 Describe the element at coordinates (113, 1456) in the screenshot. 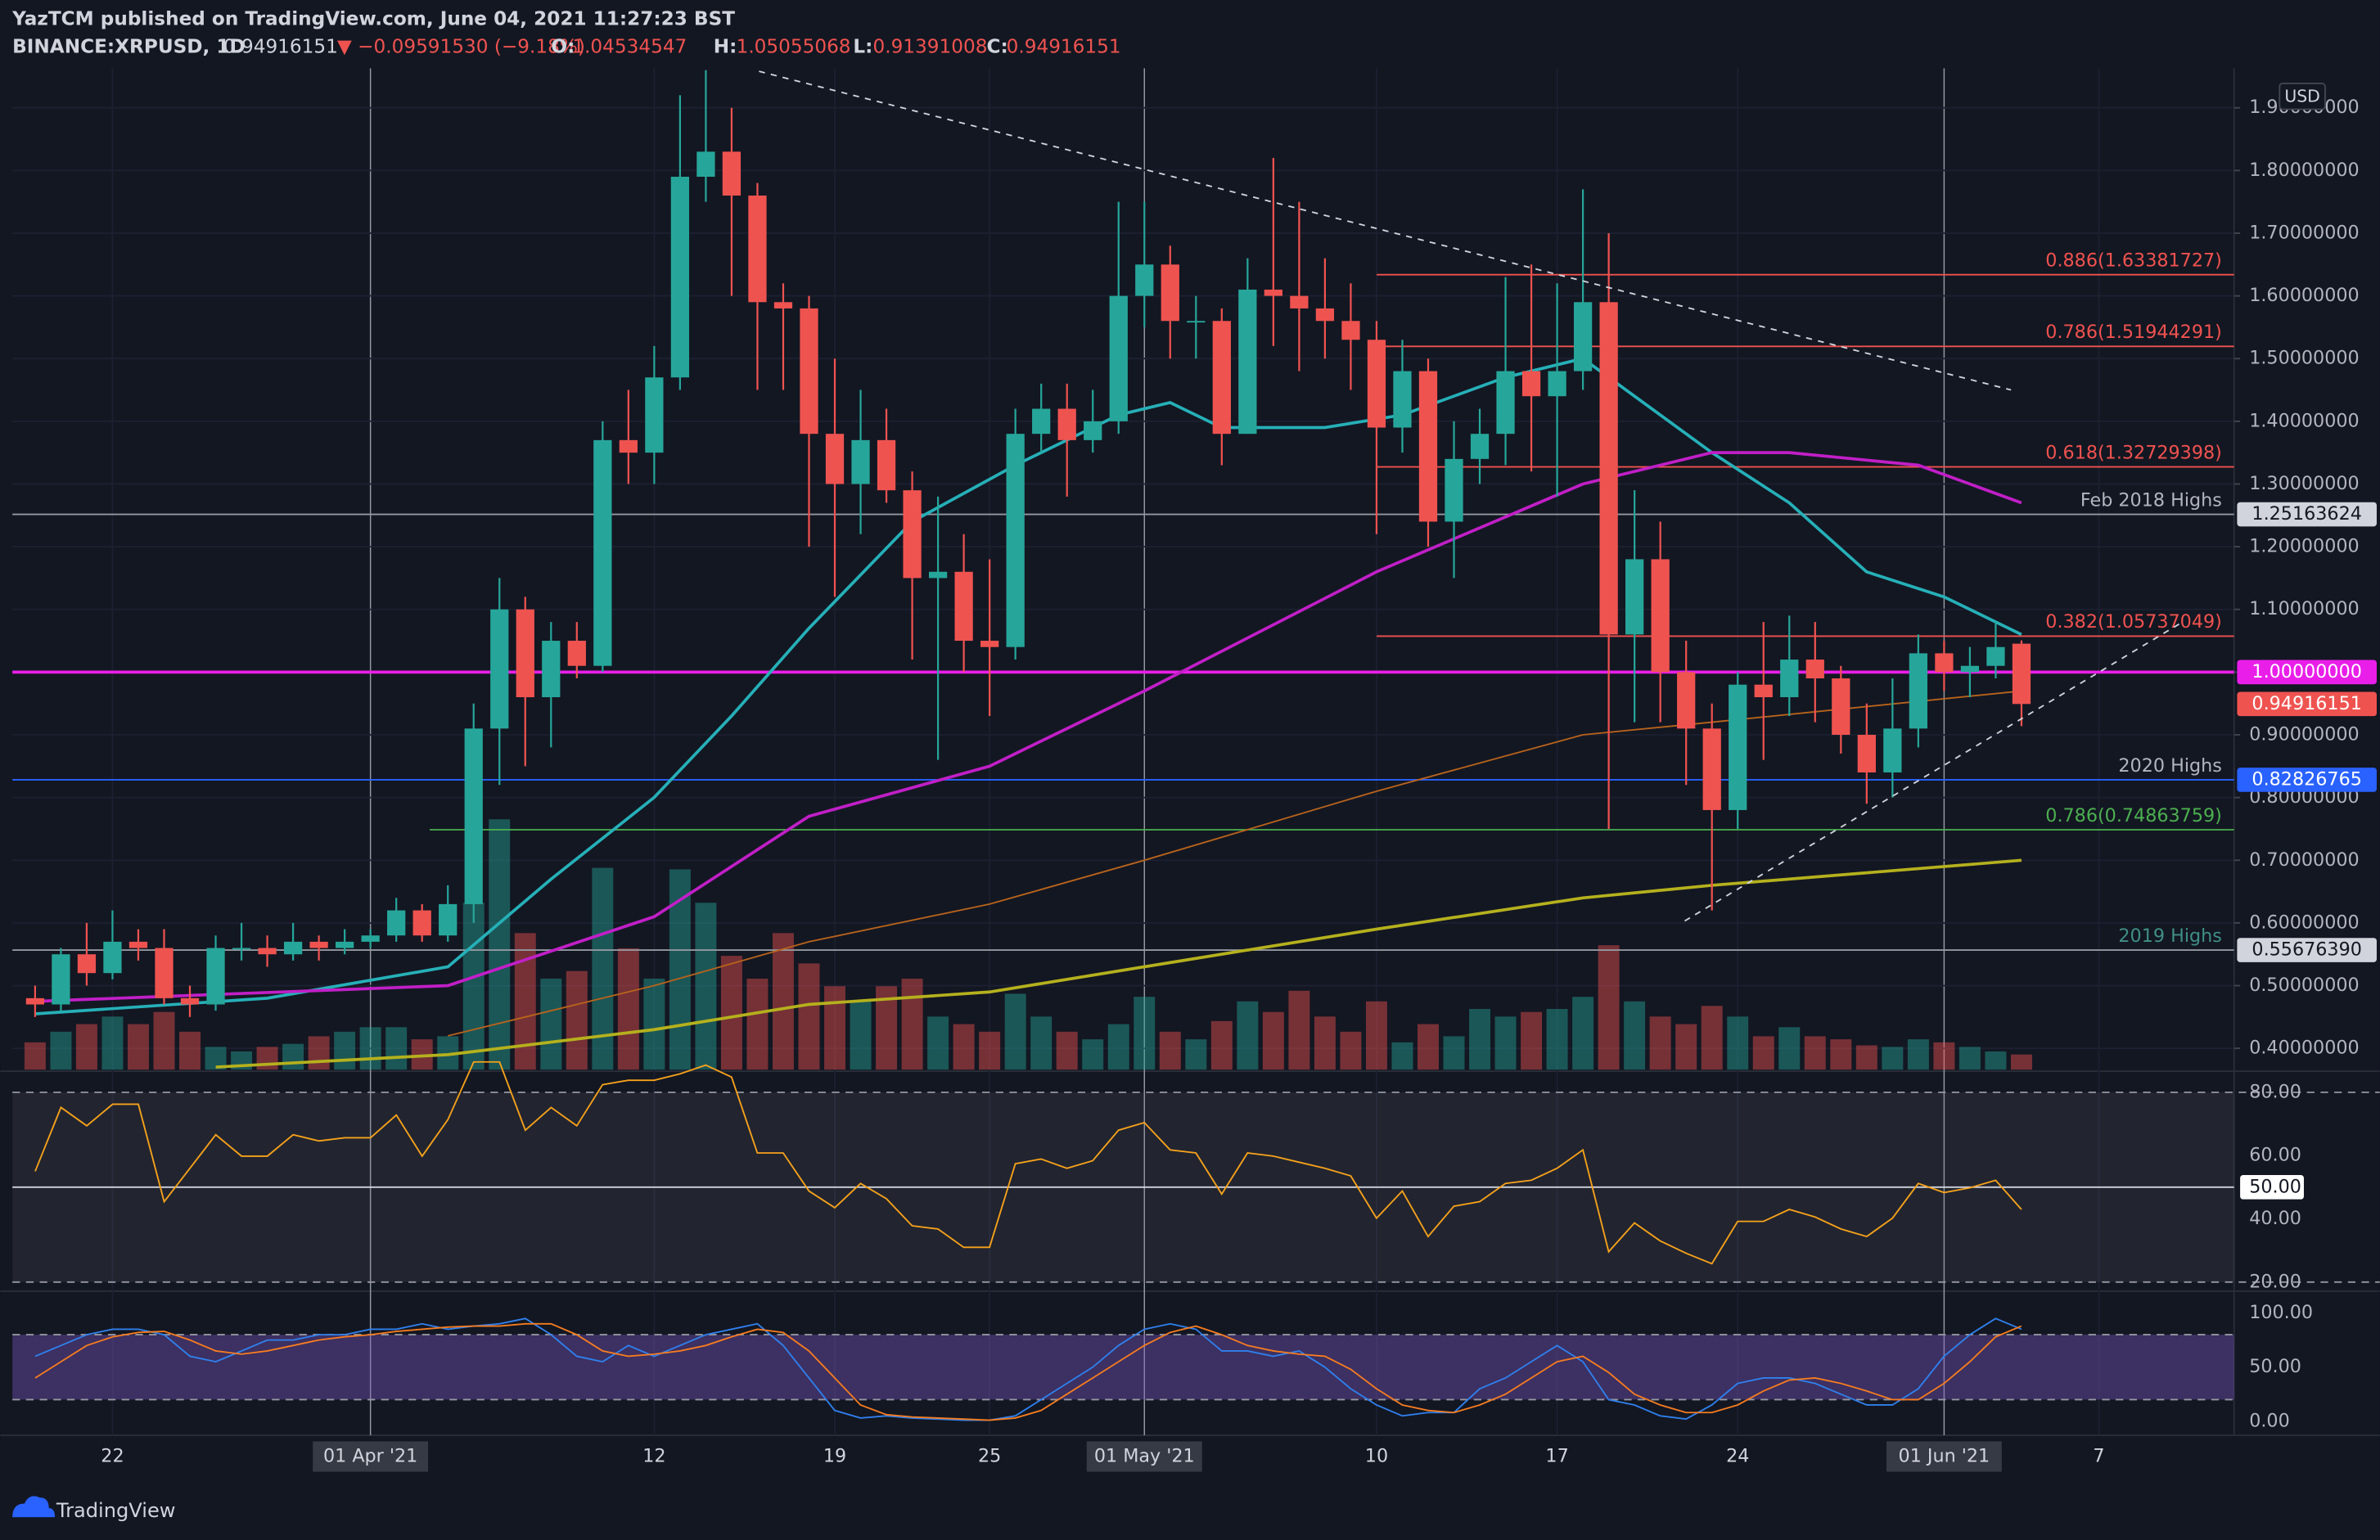

I see `x-tick-label: 22` at that location.